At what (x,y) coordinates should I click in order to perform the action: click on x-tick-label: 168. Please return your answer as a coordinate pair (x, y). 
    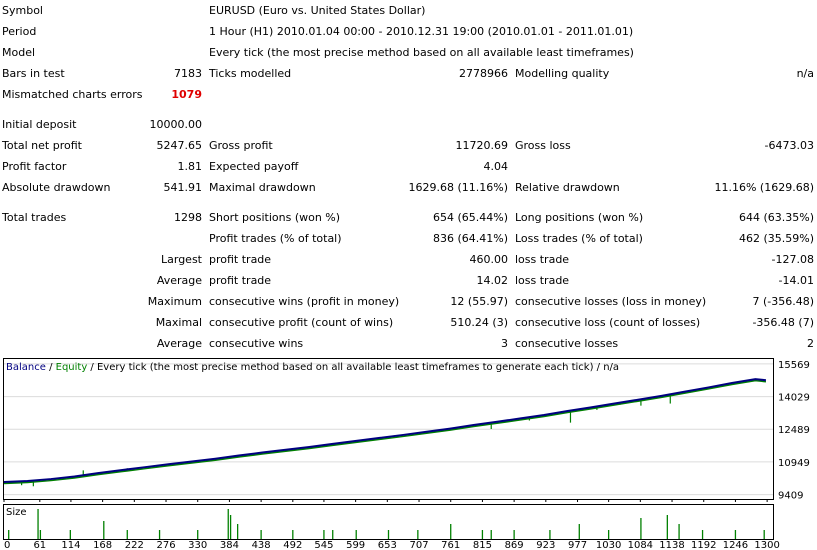
    Looking at the image, I should click on (102, 545).